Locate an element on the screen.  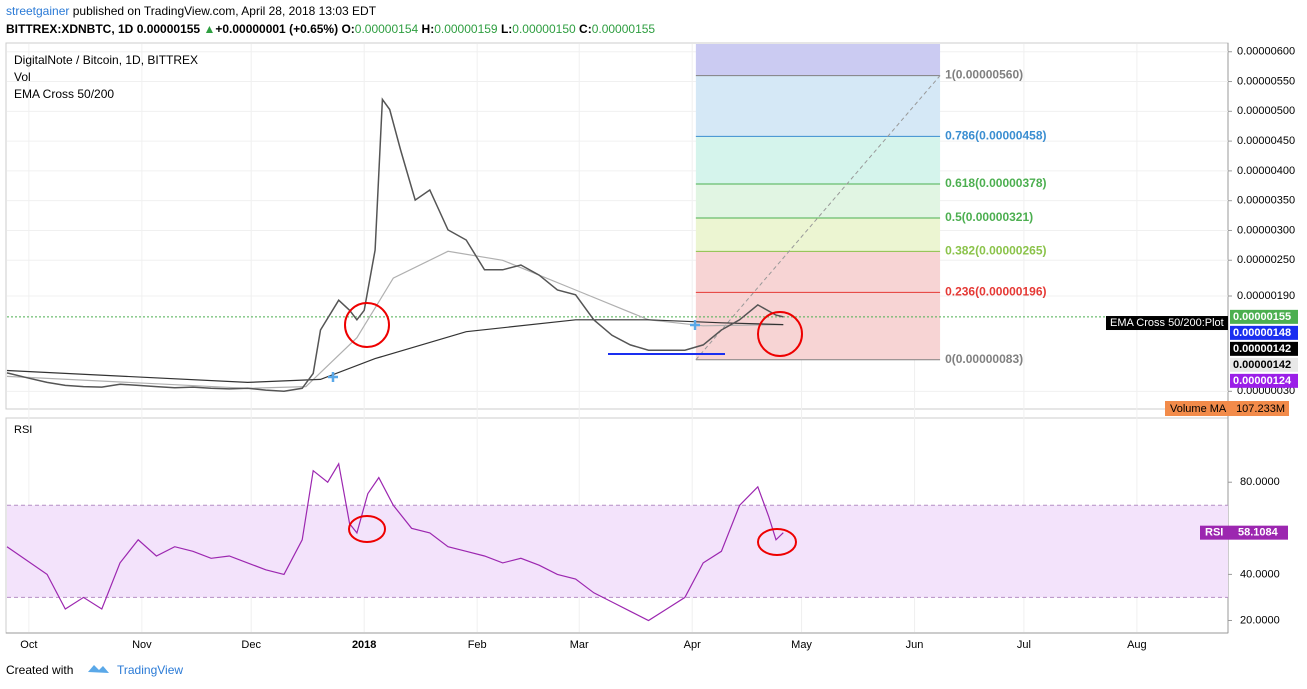
y-tick-label: 0.00000400 is located at coordinates (1266, 171).